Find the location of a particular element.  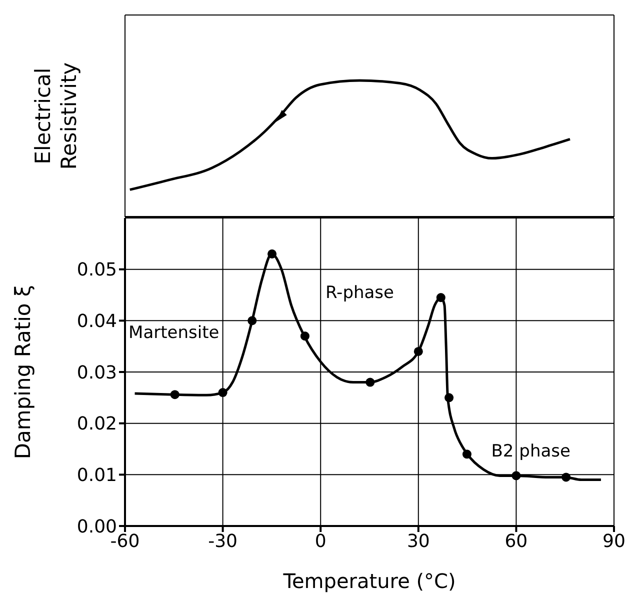

annotation: R-phase is located at coordinates (359, 292).